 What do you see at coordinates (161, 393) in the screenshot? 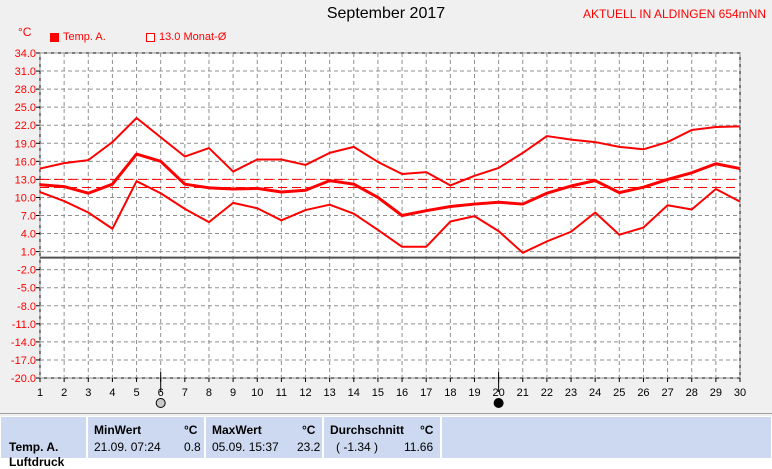
I see `x-tick-label: 6` at bounding box center [161, 393].